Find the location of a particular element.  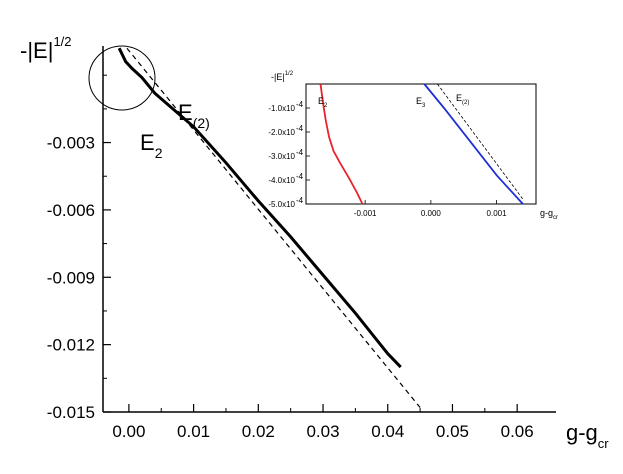

main-x-tick-label: 0.05 is located at coordinates (452, 431).